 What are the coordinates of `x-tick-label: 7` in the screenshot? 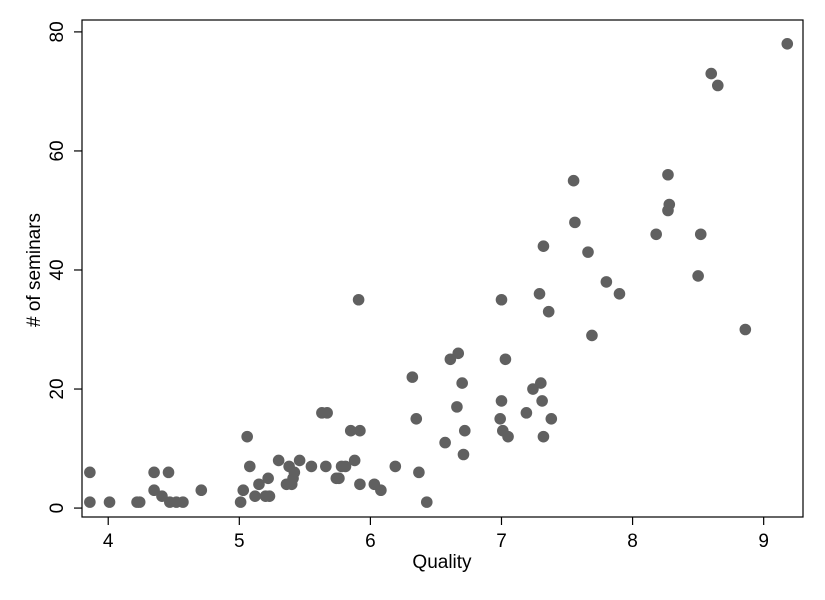 It's located at (501, 541).